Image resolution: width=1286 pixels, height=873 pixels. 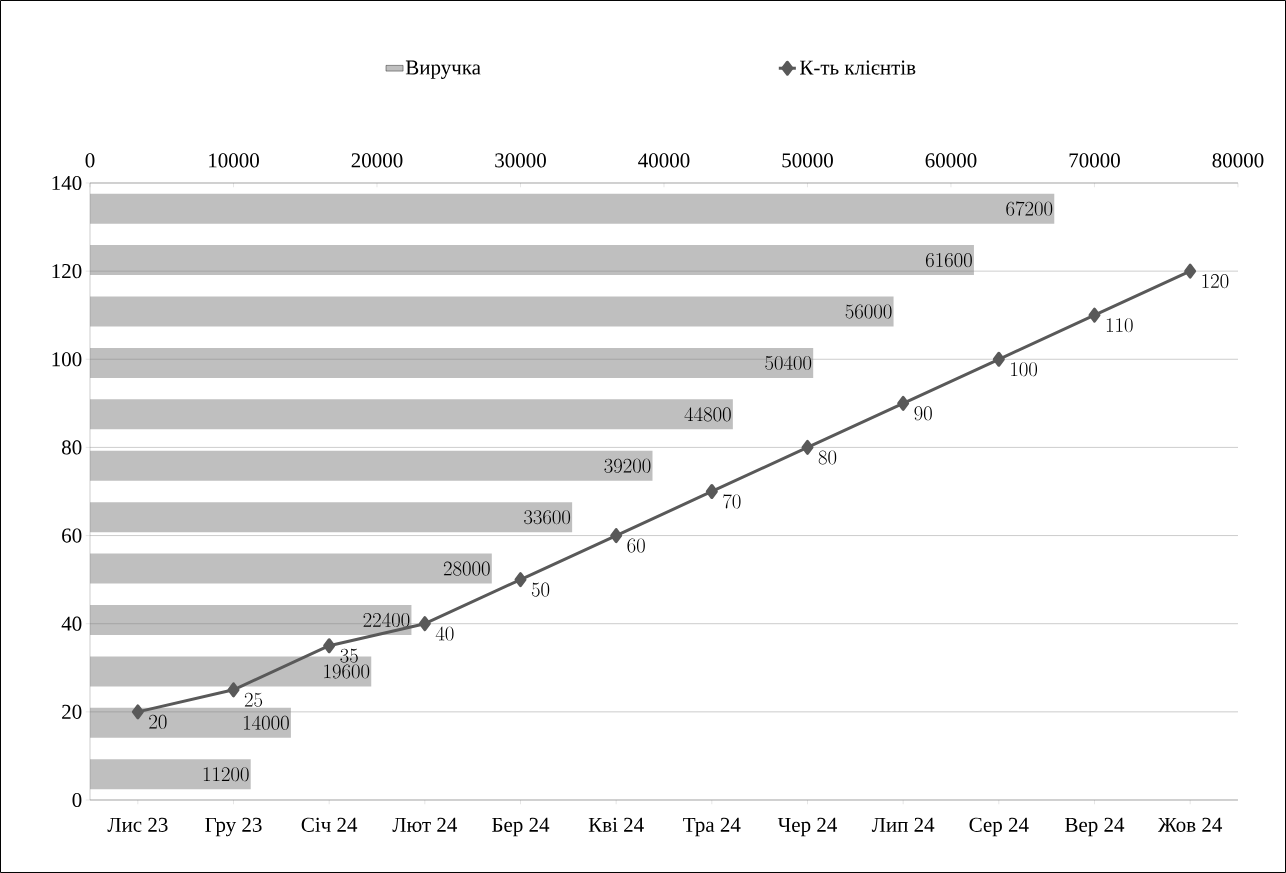 I want to click on legend-label: К-ть клієнтів, so click(x=857, y=67).